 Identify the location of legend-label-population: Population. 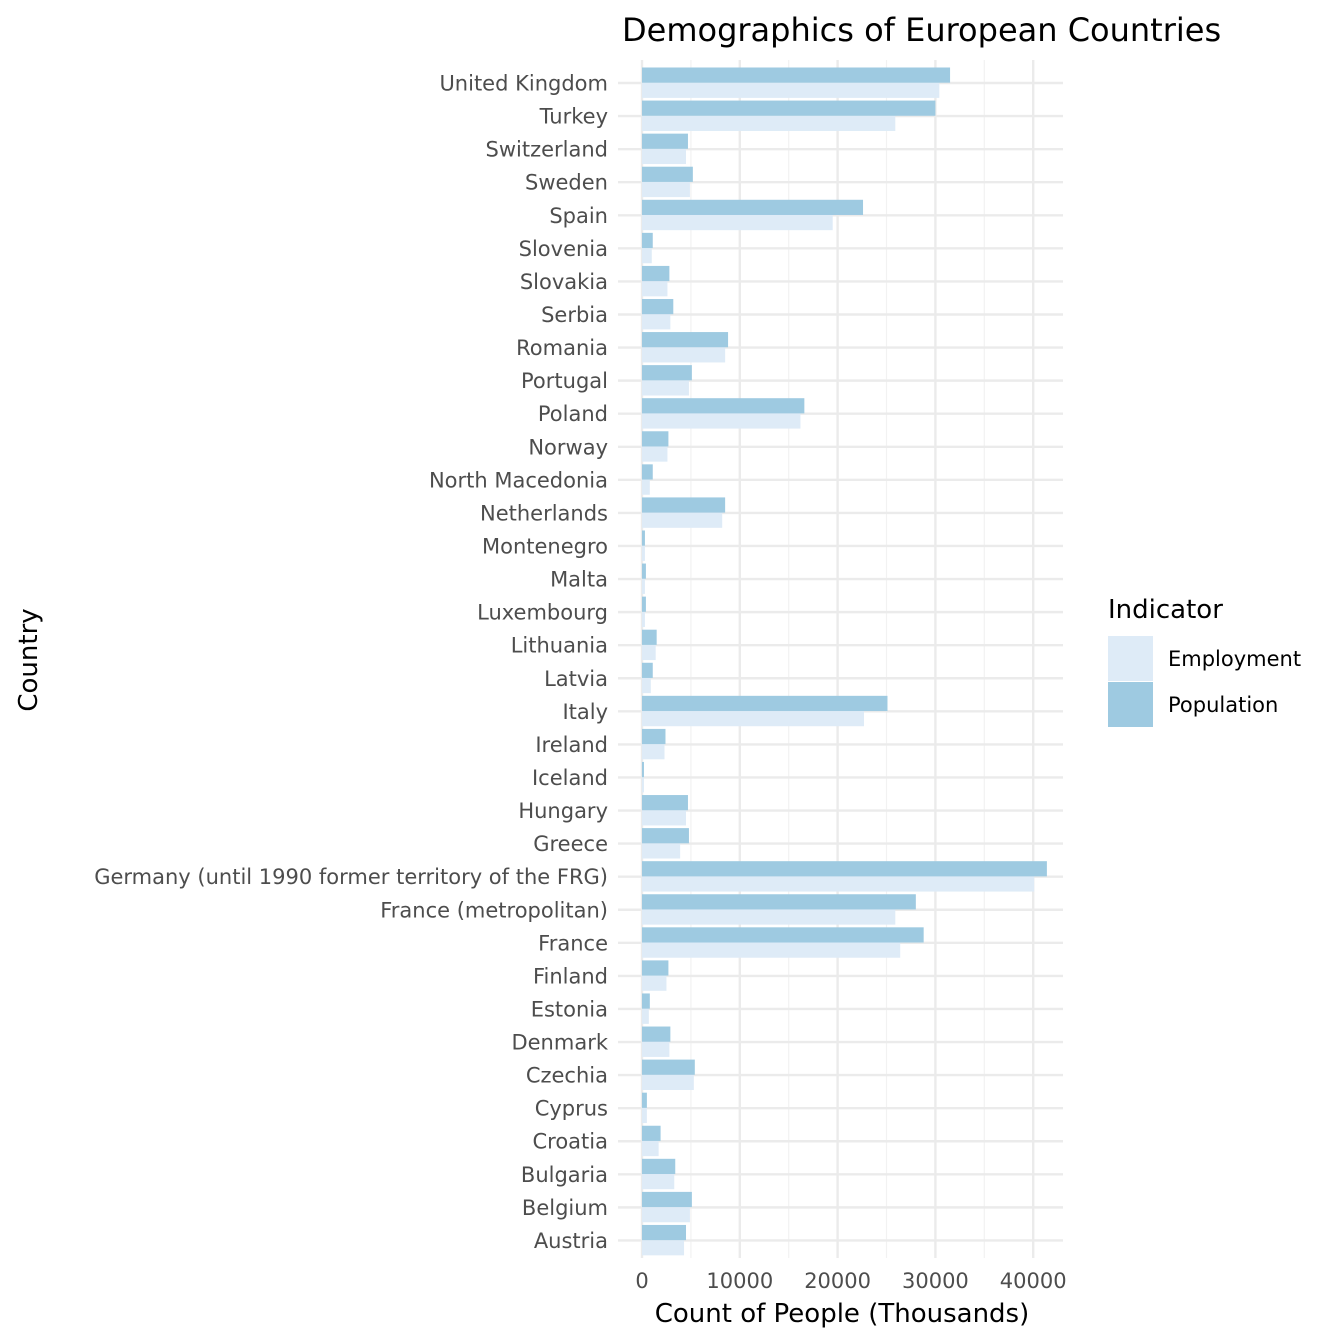
(1223, 705).